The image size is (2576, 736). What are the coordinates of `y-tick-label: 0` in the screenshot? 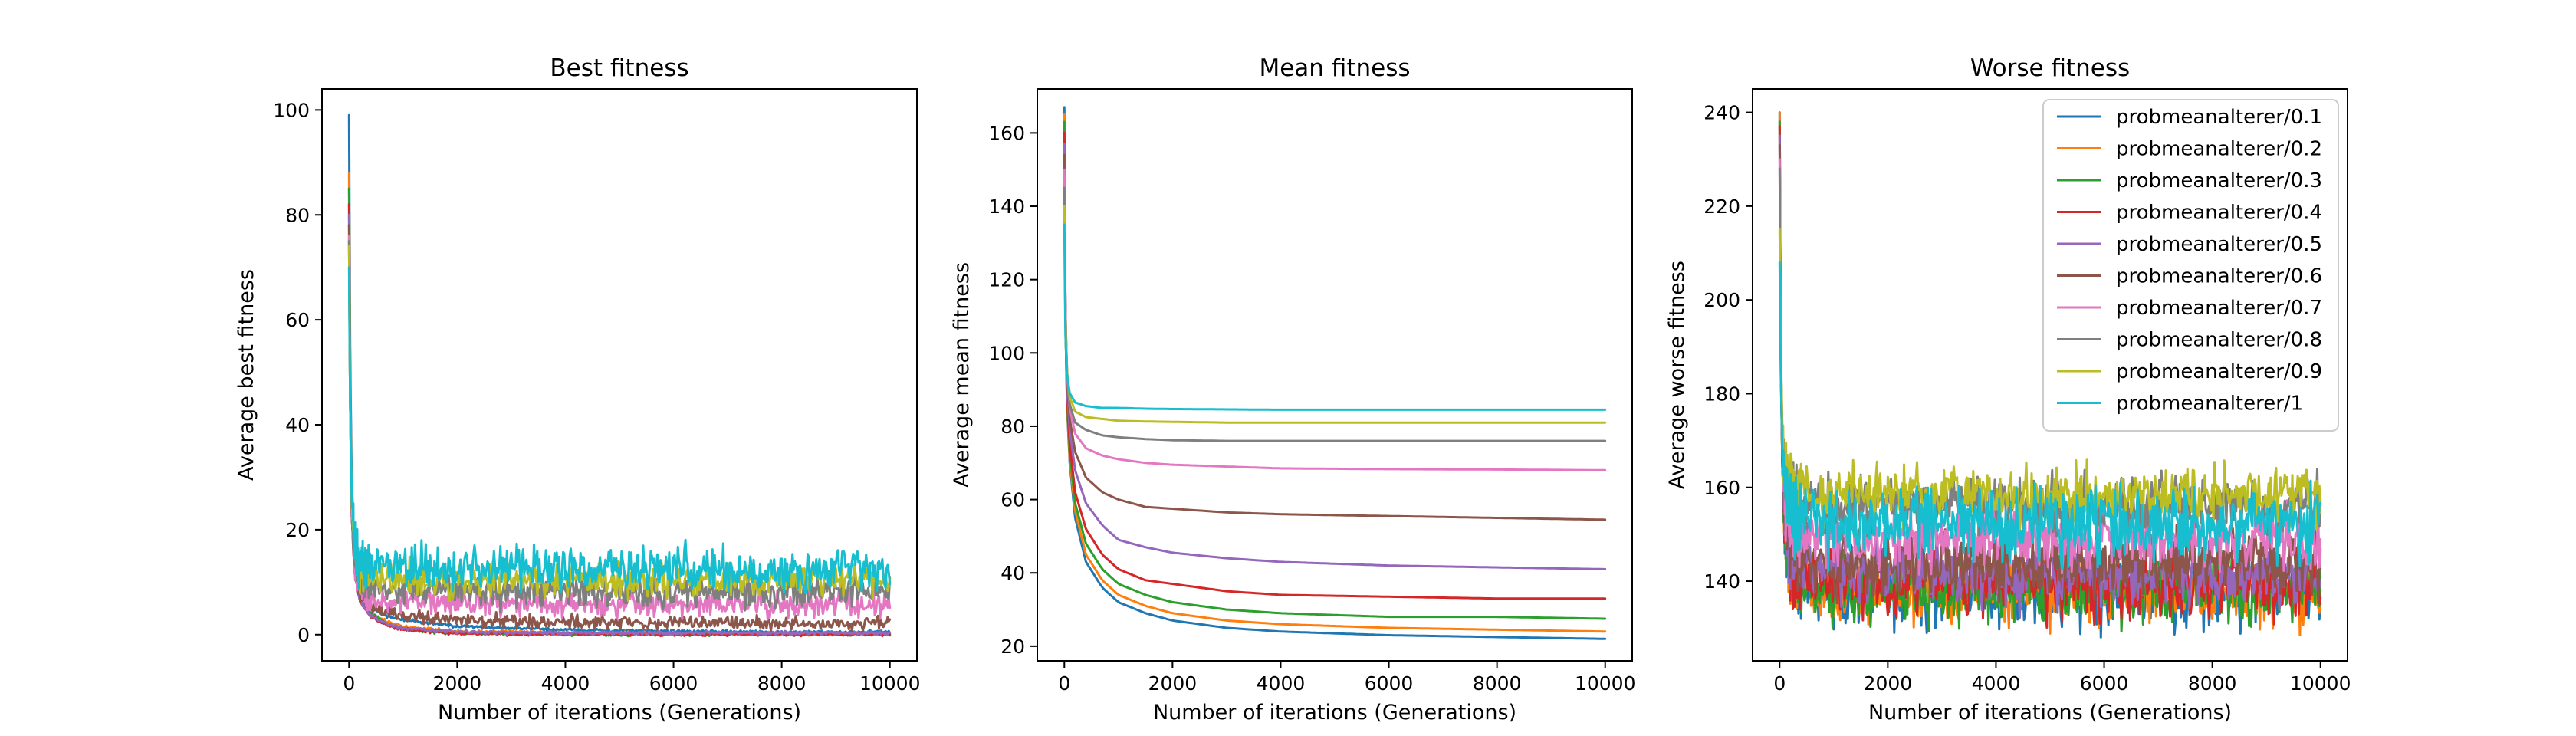 It's located at (303, 635).